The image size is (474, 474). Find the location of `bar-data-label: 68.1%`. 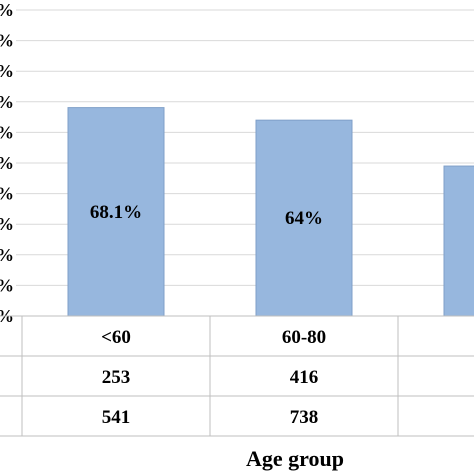

bar-data-label: 68.1% is located at coordinates (116, 212).